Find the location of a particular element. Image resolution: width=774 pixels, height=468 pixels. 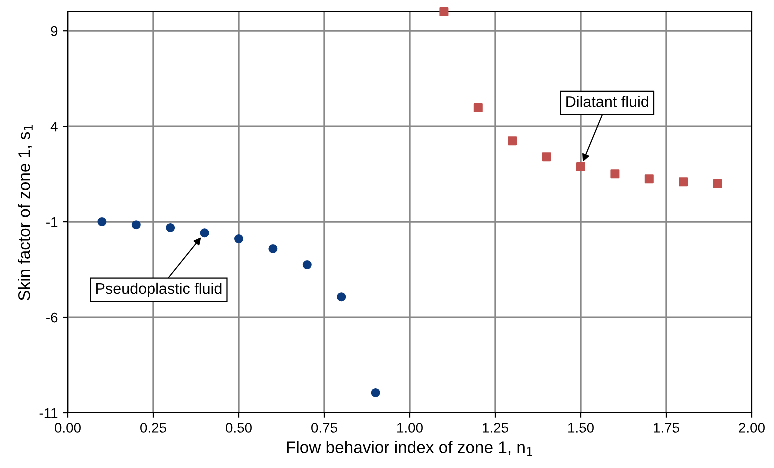

x-tick-label: 0.50 is located at coordinates (239, 428).